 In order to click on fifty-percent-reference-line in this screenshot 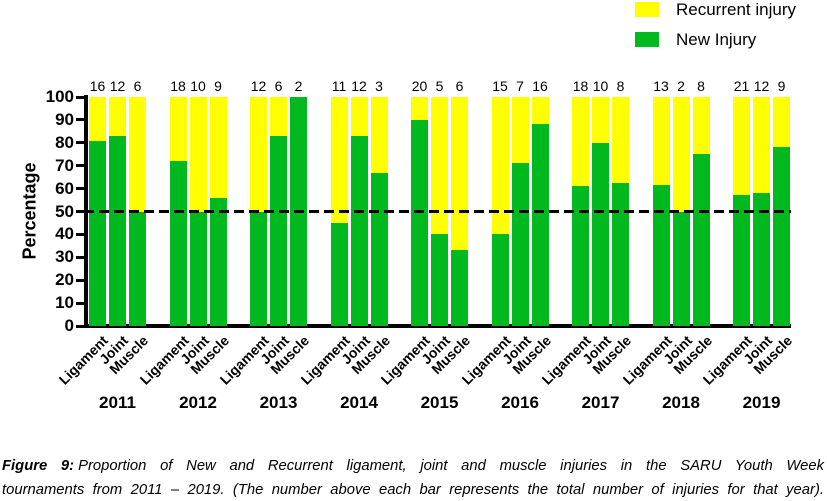, I will do `click(437, 211)`.